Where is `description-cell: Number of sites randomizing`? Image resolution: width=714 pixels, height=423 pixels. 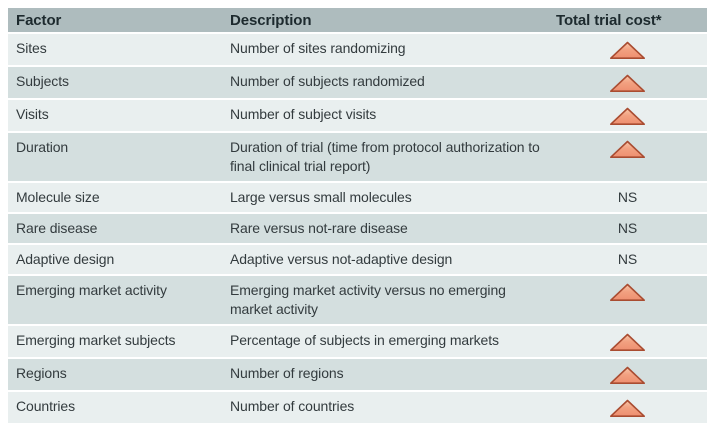
description-cell: Number of sites randomizing is located at coordinates (318, 48).